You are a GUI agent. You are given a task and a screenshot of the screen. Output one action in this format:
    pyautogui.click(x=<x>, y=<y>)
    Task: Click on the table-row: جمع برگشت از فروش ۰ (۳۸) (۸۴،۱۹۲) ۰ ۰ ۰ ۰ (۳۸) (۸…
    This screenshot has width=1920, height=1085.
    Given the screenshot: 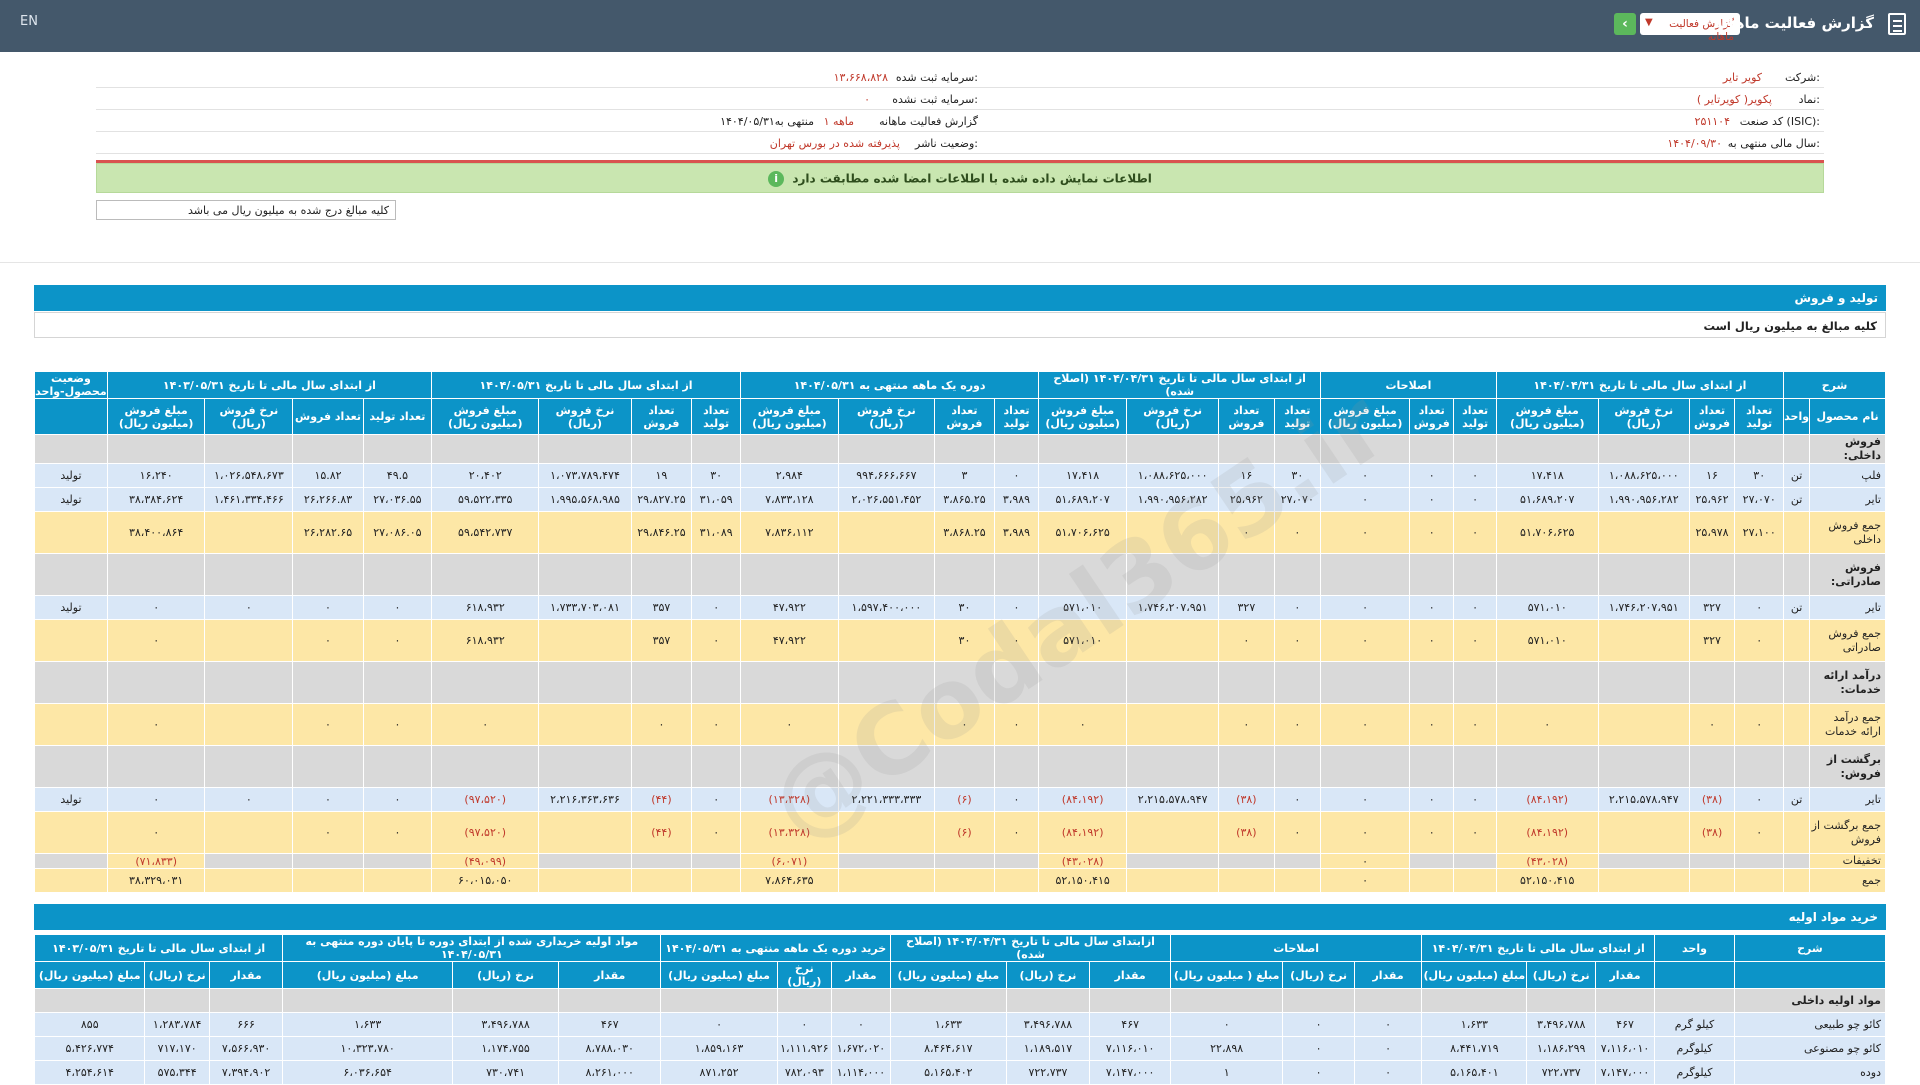 What is the action you would take?
    pyautogui.click(x=960, y=832)
    